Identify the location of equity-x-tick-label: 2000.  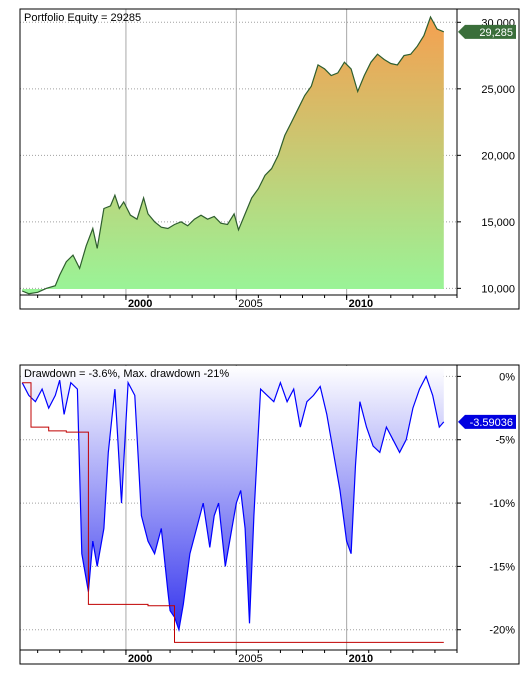
(140, 304).